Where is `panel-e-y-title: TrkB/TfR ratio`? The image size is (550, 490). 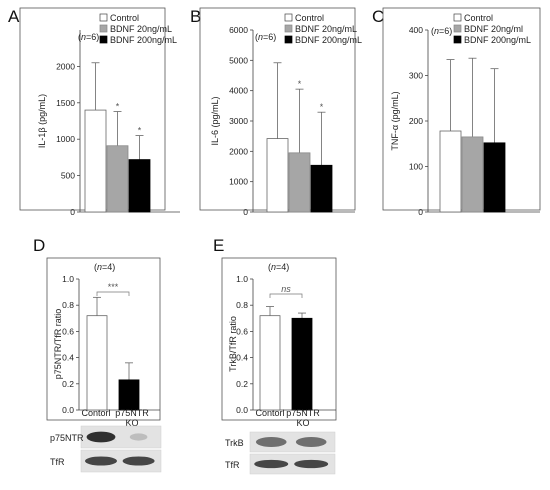
panel-e-y-title: TrkB/TfR ratio is located at coordinates (233, 344).